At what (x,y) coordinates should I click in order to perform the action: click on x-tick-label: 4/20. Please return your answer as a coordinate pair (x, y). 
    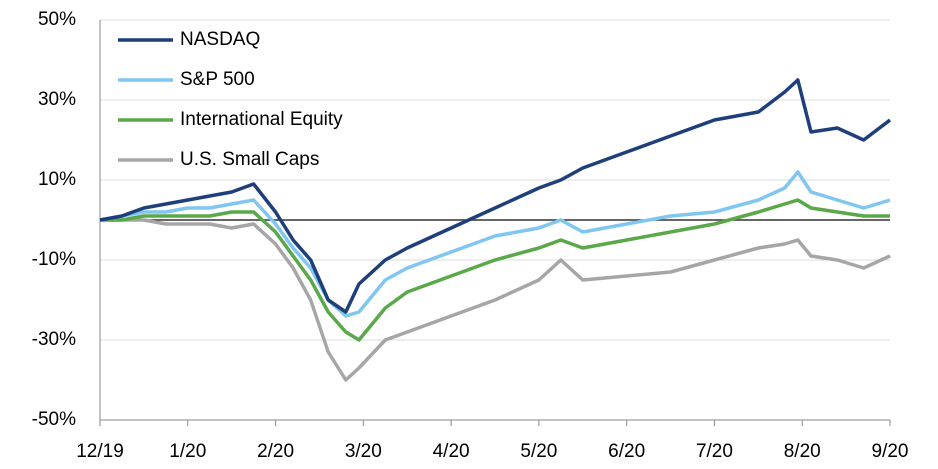
    Looking at the image, I should click on (451, 451).